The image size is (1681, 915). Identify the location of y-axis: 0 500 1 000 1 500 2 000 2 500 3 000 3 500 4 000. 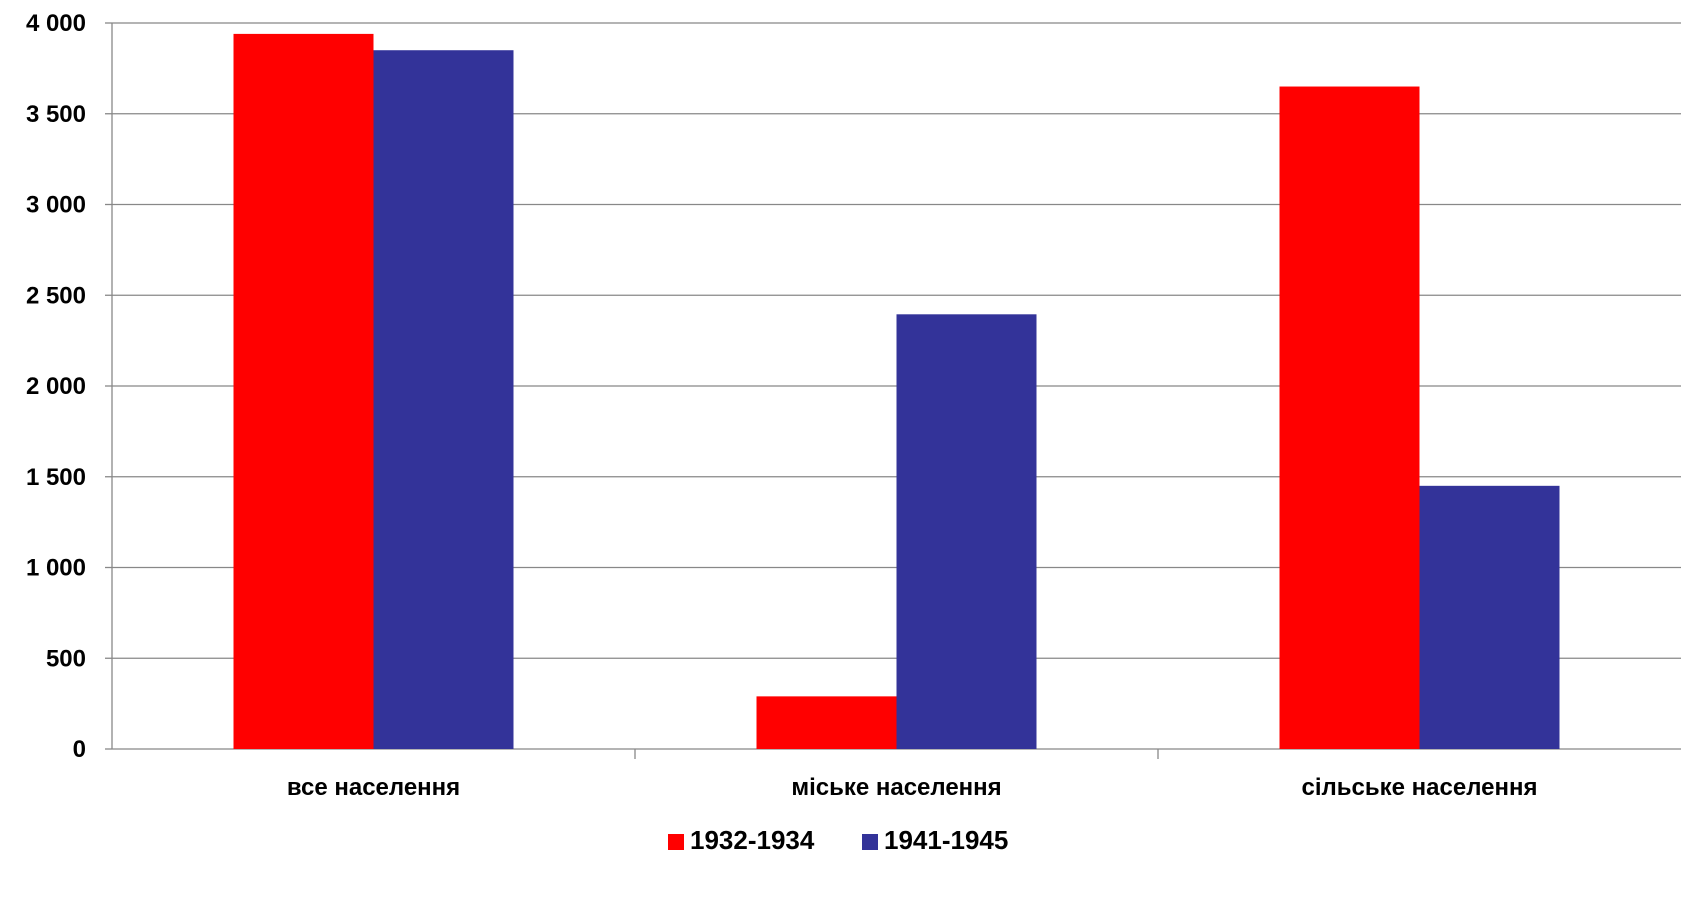
(69, 386).